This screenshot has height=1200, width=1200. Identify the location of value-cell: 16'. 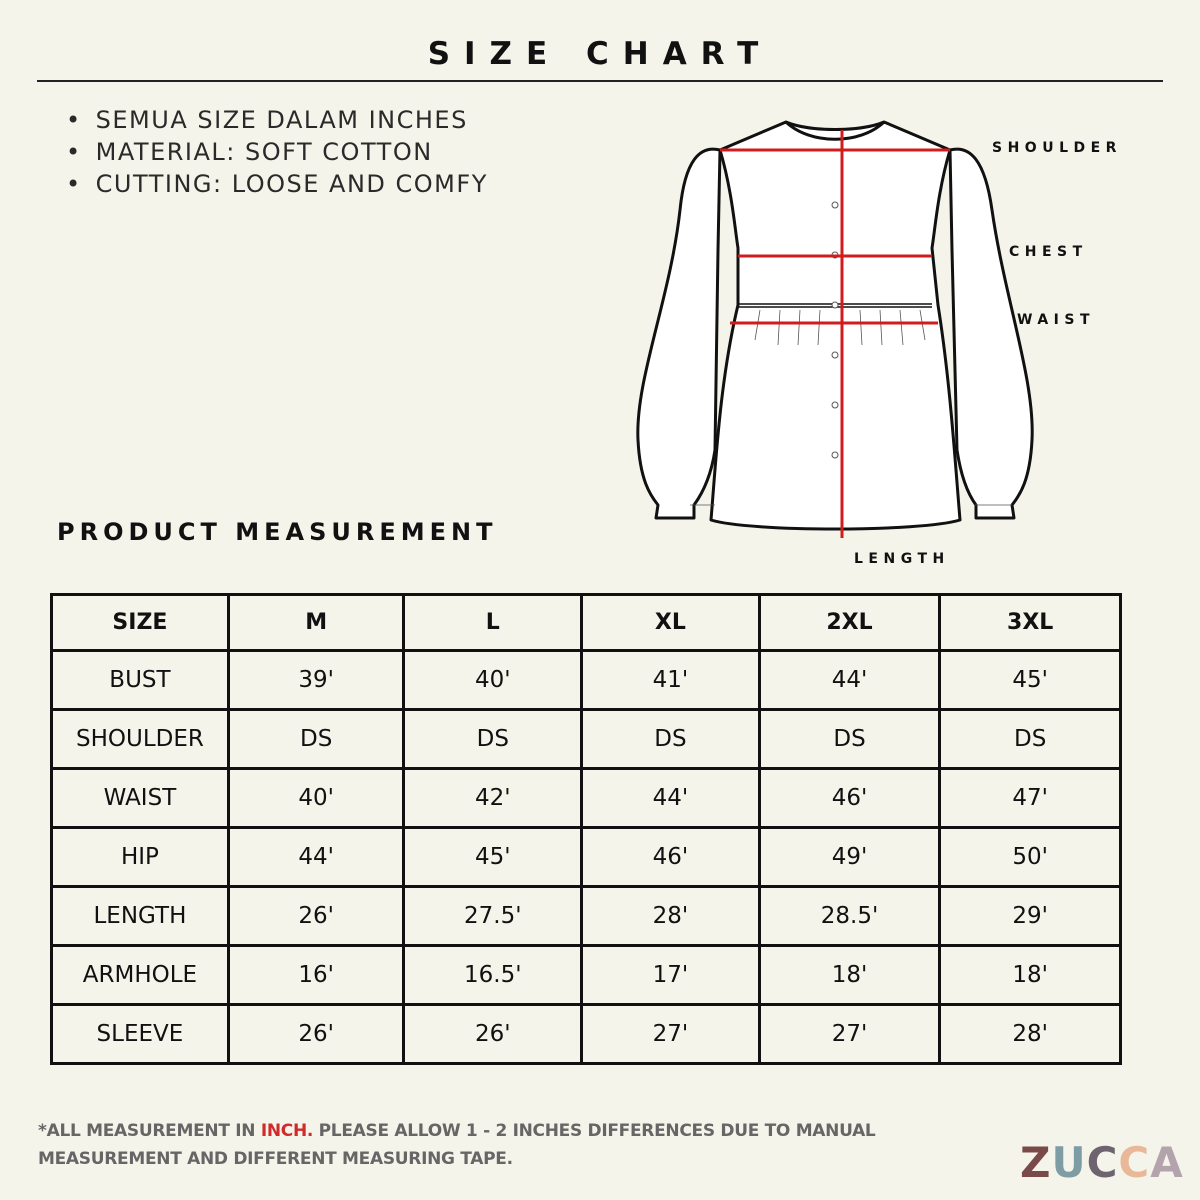
(316, 975).